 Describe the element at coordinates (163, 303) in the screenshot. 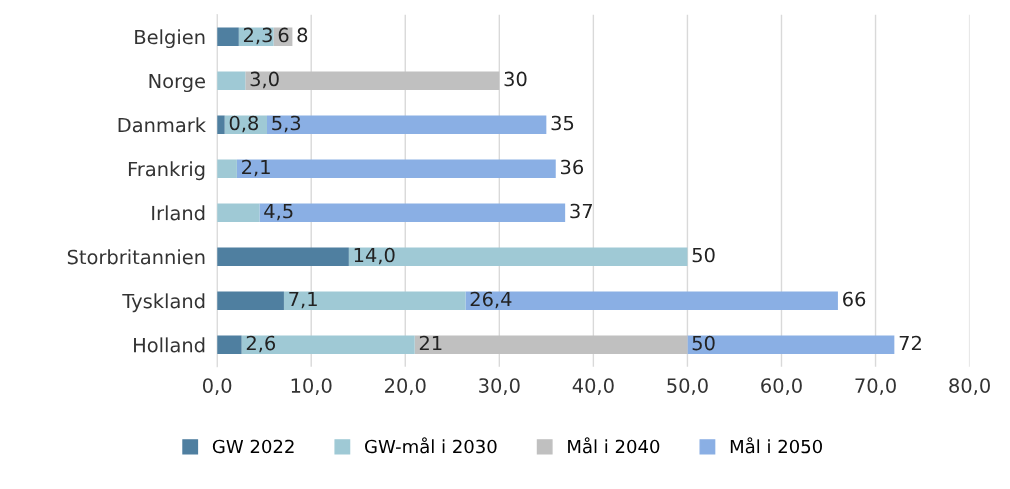

I see `y-tick-label: Tyskland` at that location.